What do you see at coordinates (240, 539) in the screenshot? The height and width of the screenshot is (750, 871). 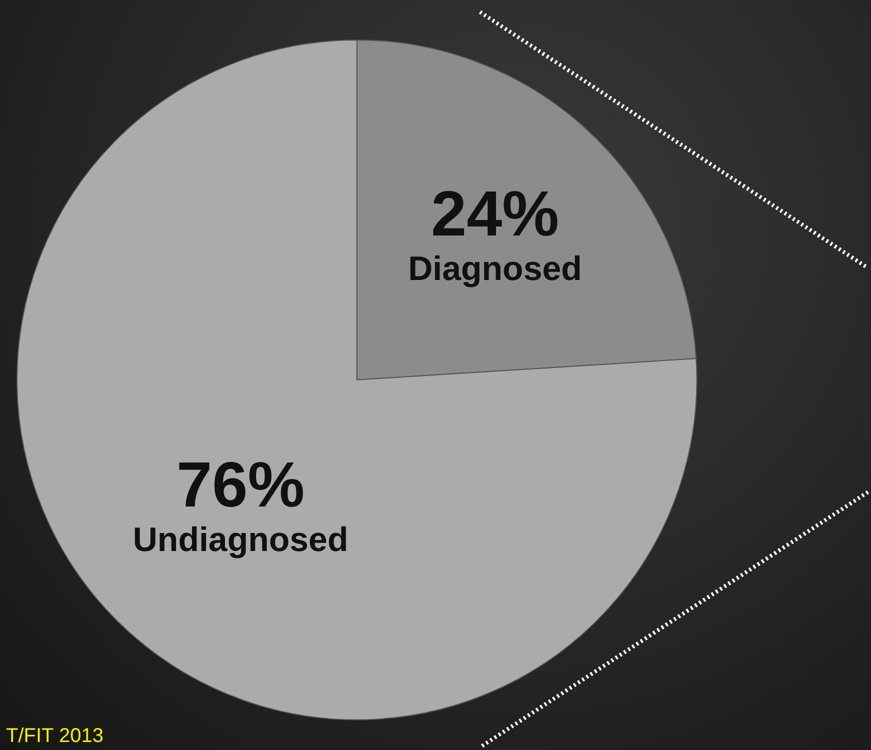 I see `slice-label: Undiagnosed` at bounding box center [240, 539].